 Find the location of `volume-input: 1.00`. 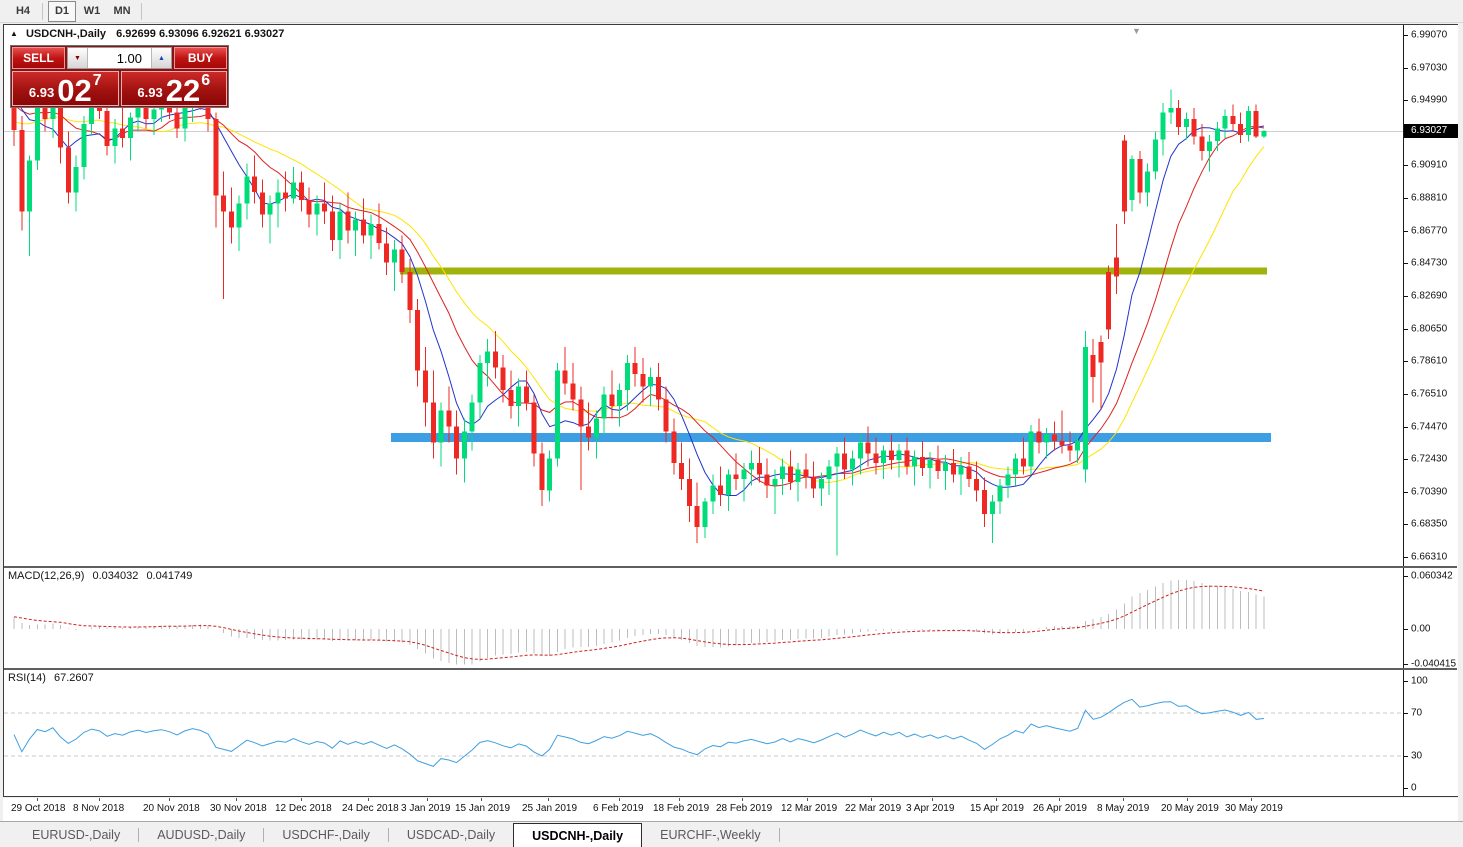

volume-input: 1.00 is located at coordinates (119, 58).